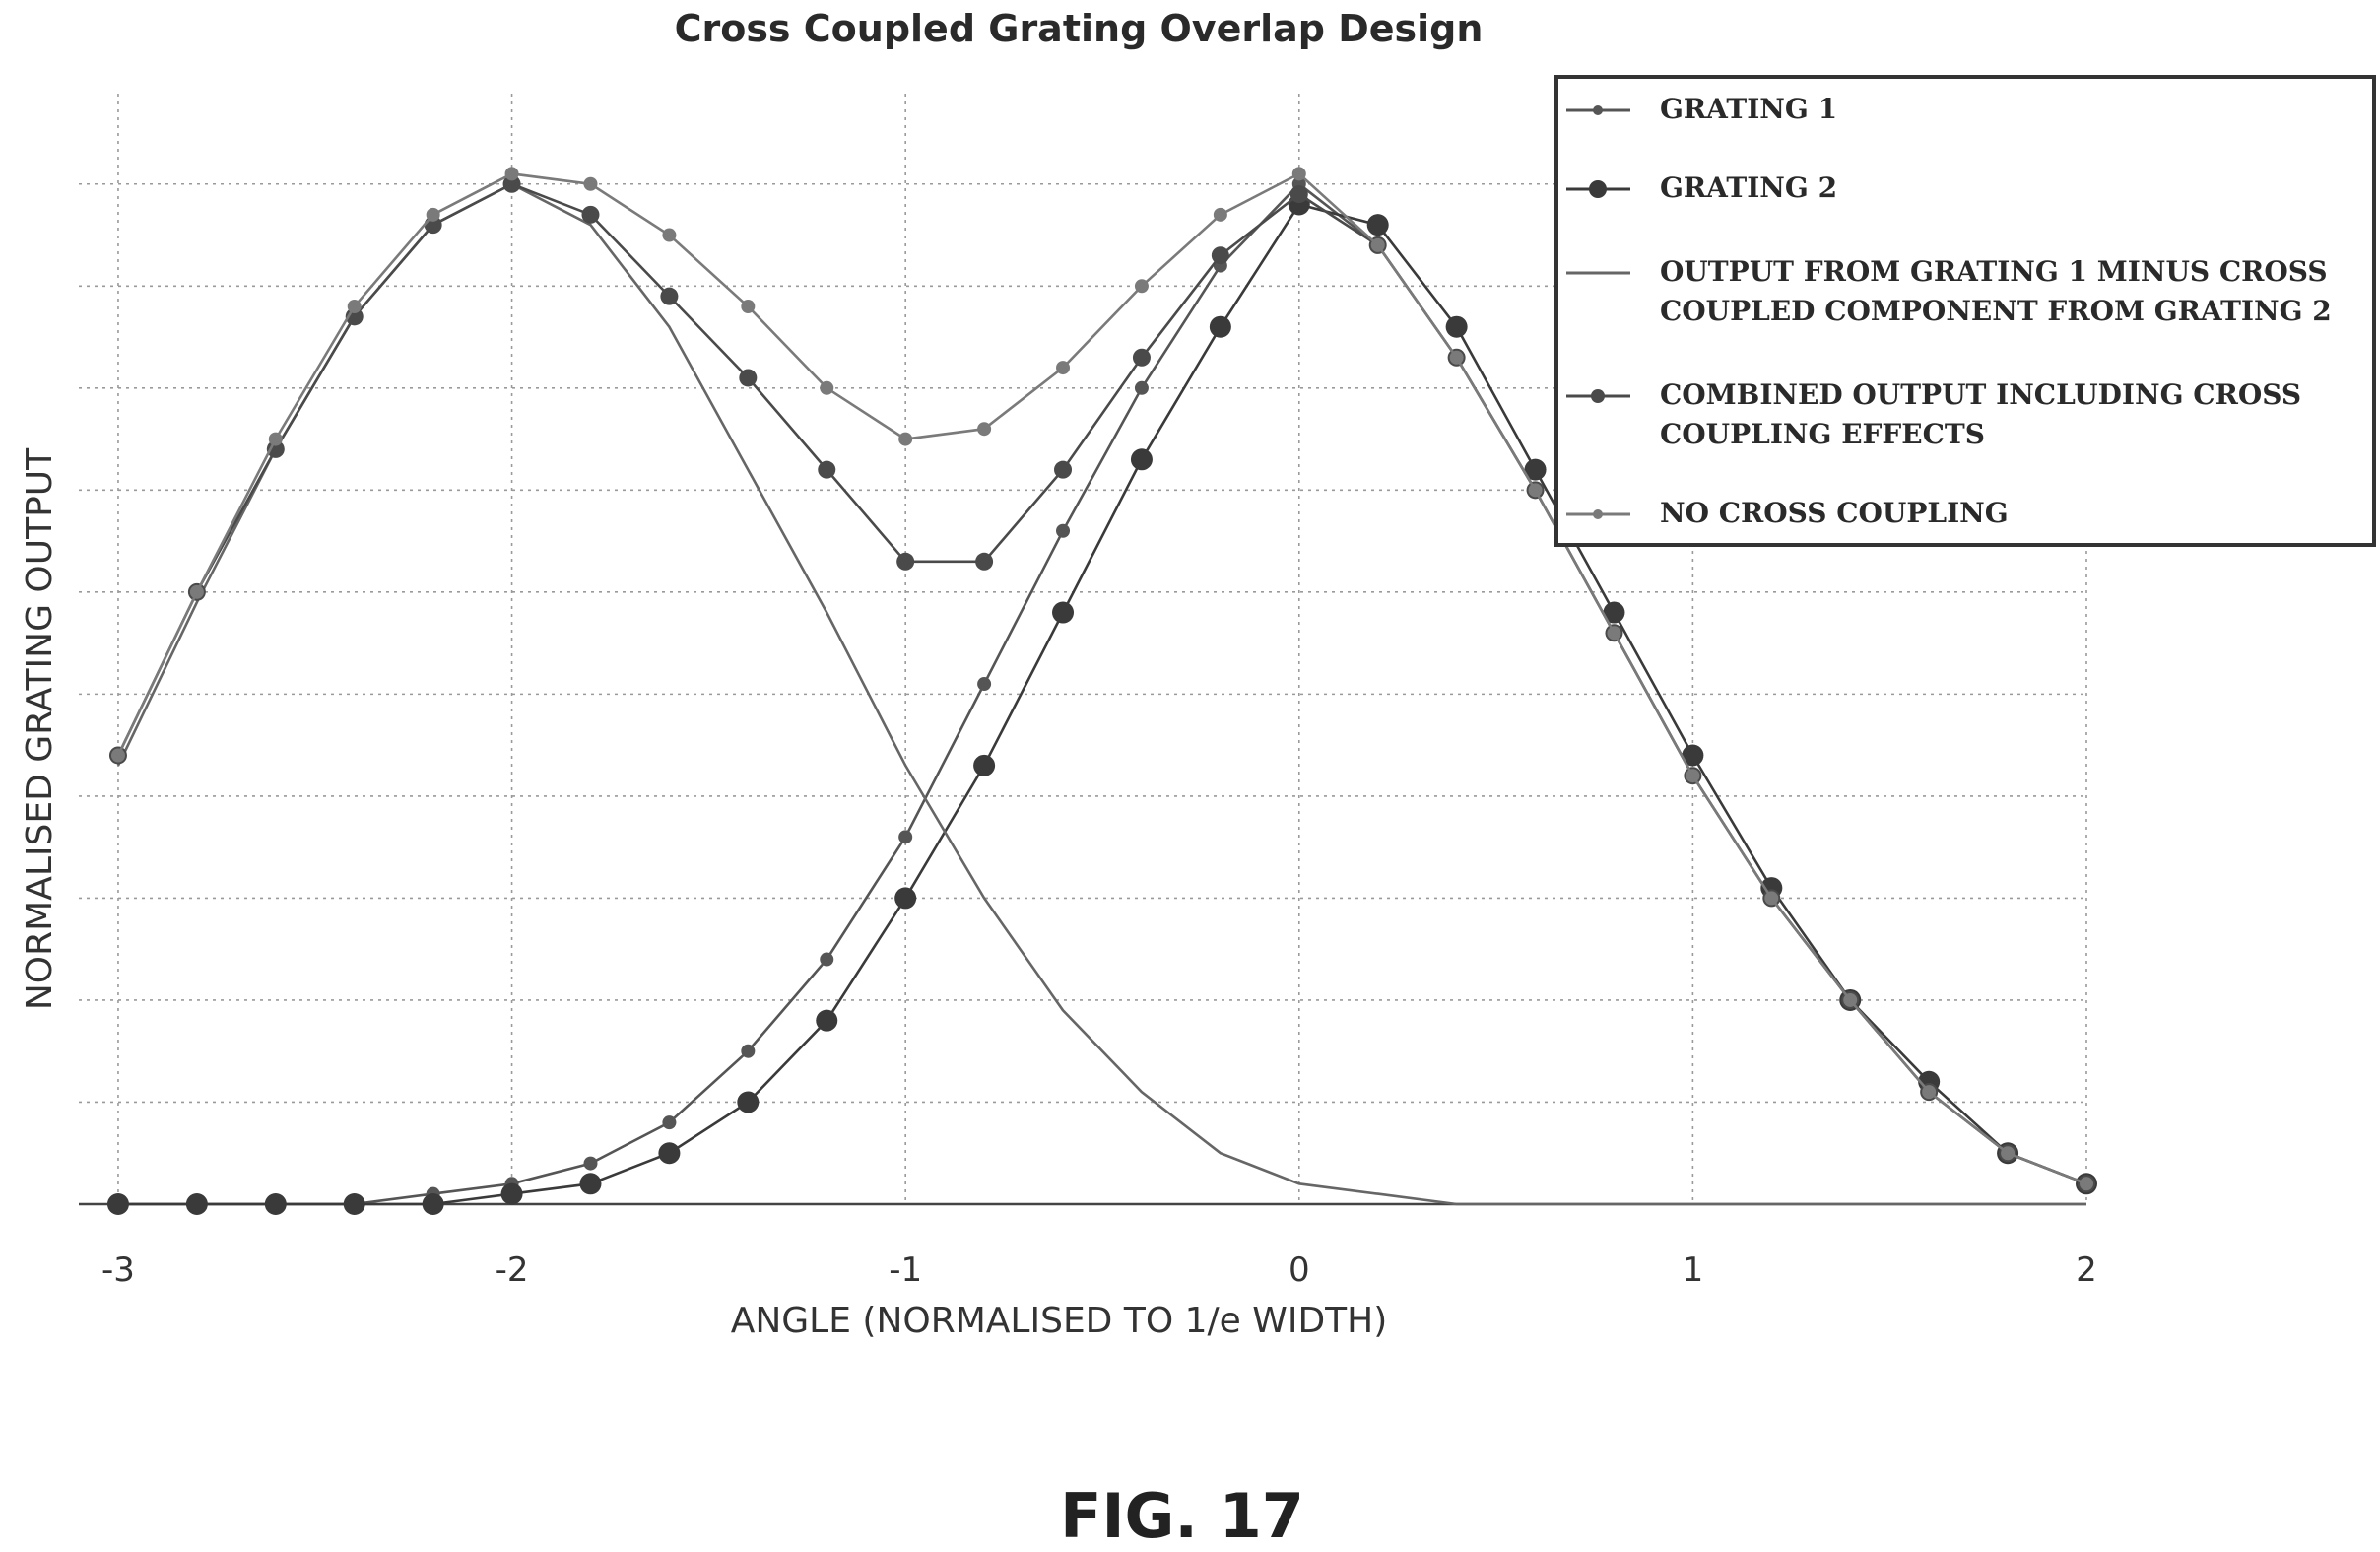 The image size is (2380, 1552). What do you see at coordinates (1099, 1270) in the screenshot?
I see `x-tick-labels: -3 -2 -1 0 1 2` at bounding box center [1099, 1270].